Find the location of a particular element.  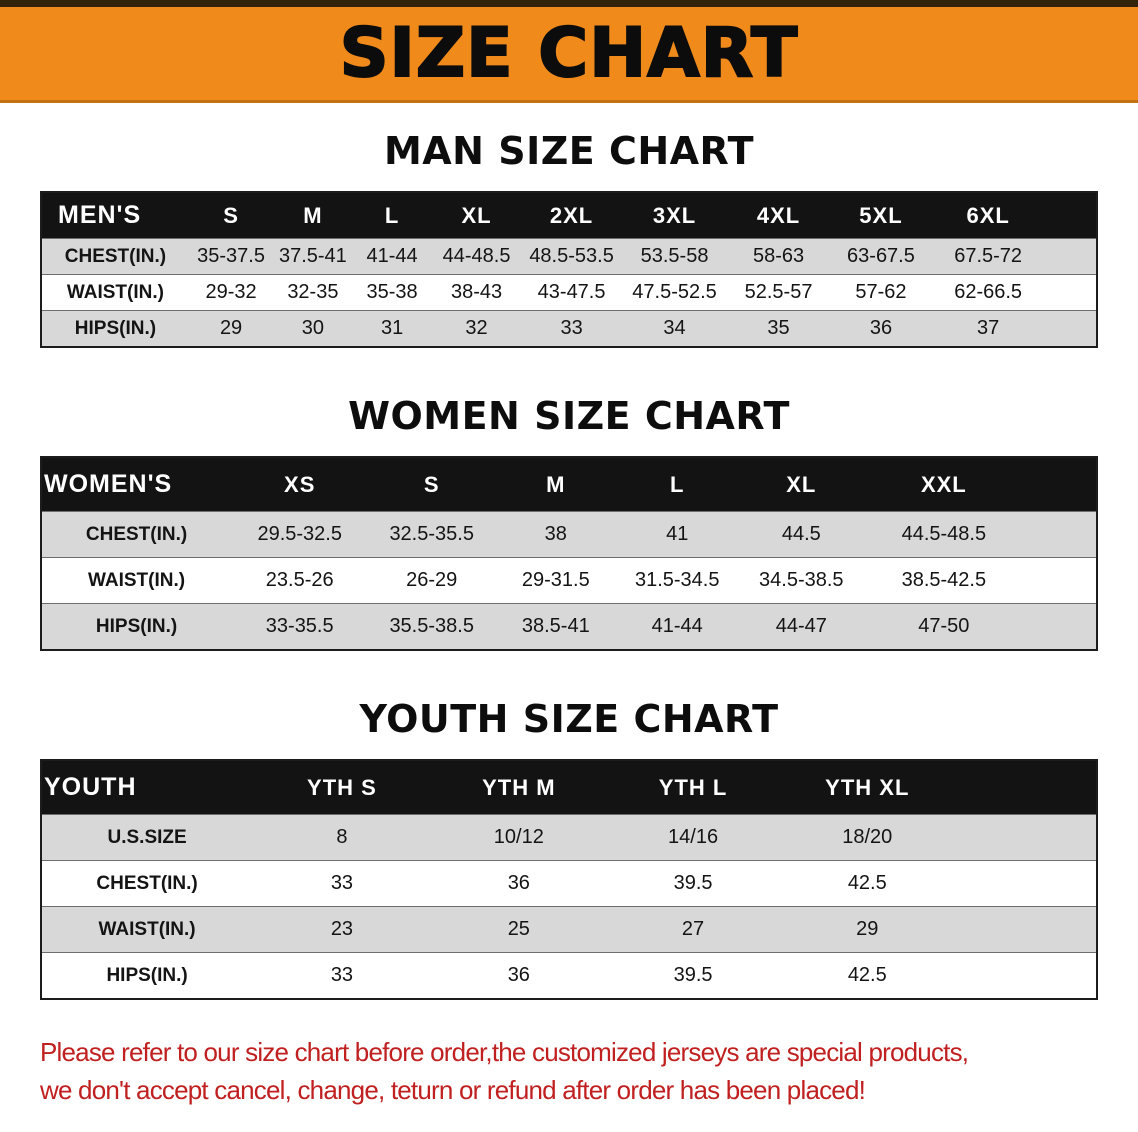

men-value-cell: 63-67.5 is located at coordinates (881, 256).